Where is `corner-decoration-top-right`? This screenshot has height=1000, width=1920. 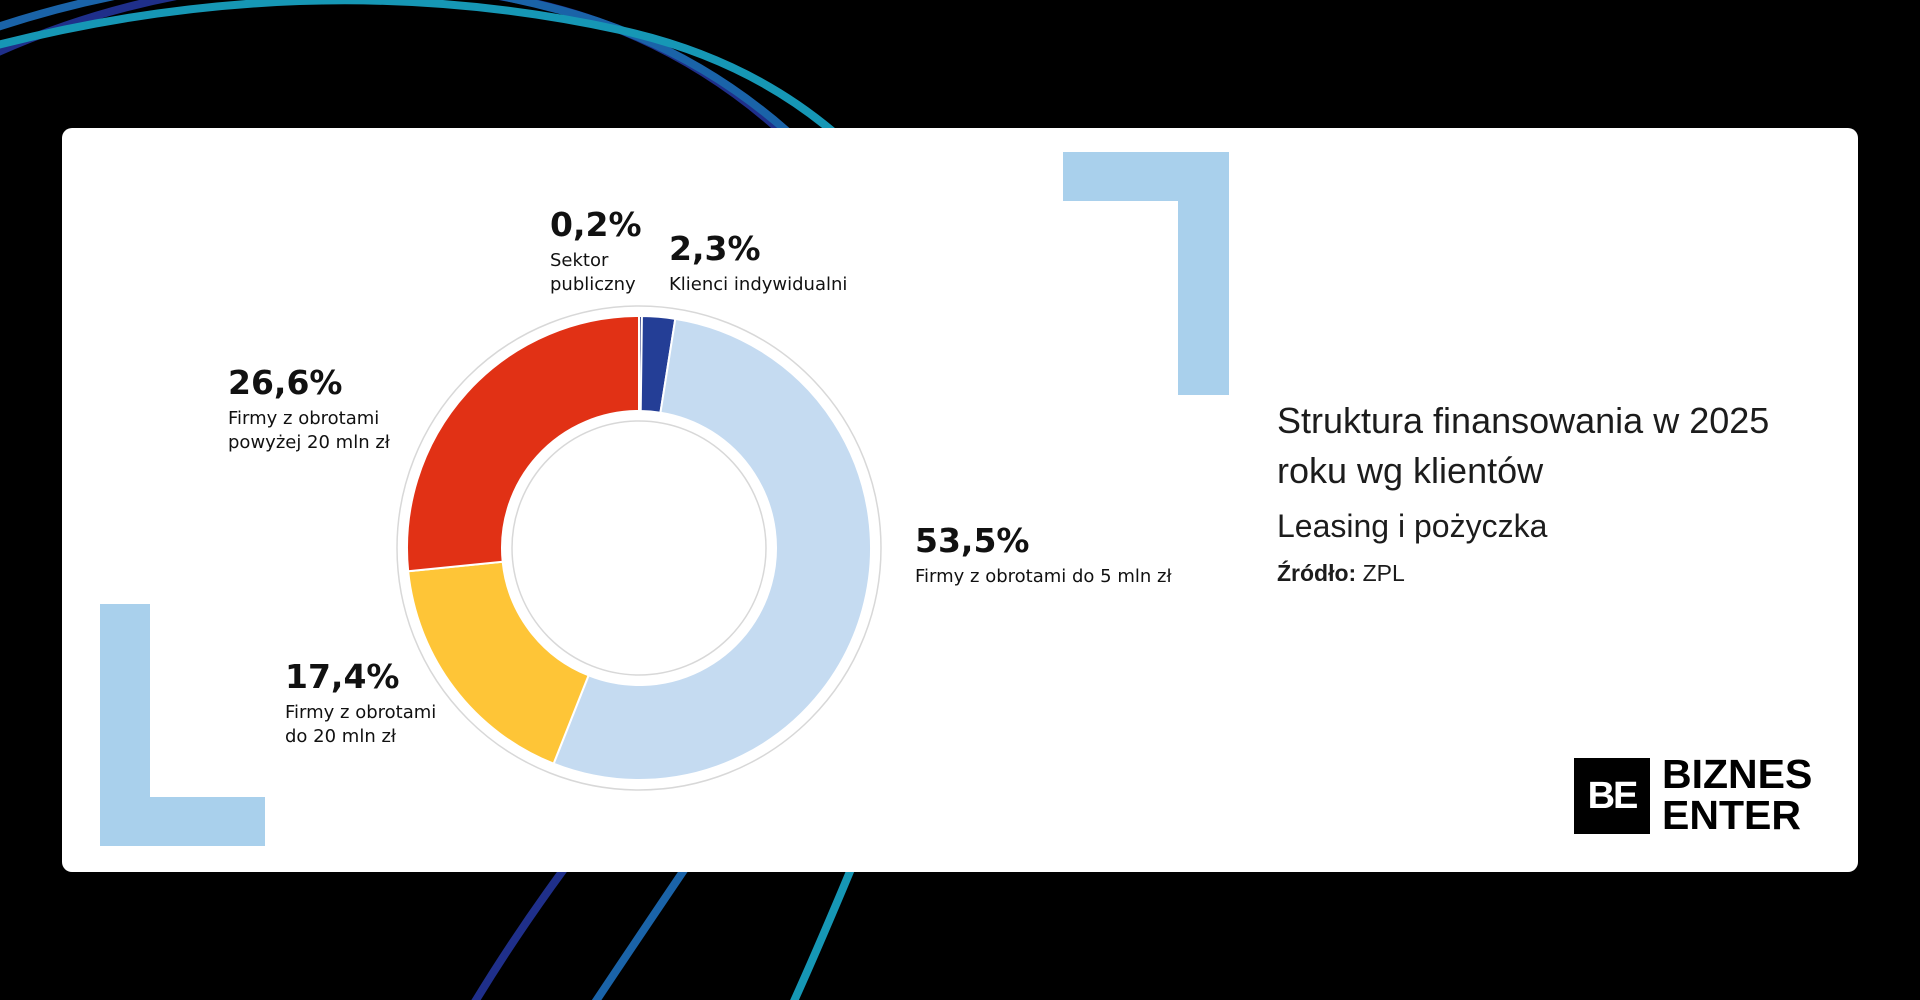 corner-decoration-top-right is located at coordinates (1203, 273).